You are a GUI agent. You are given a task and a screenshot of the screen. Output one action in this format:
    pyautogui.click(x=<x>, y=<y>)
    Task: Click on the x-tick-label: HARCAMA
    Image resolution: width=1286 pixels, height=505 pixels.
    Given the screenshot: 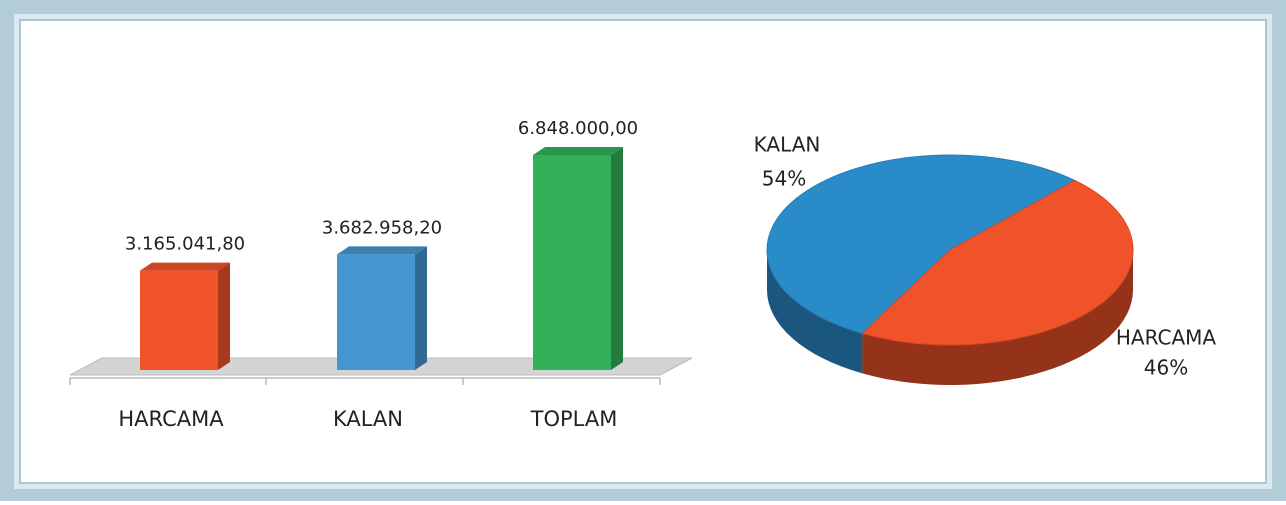 What is the action you would take?
    pyautogui.click(x=171, y=419)
    